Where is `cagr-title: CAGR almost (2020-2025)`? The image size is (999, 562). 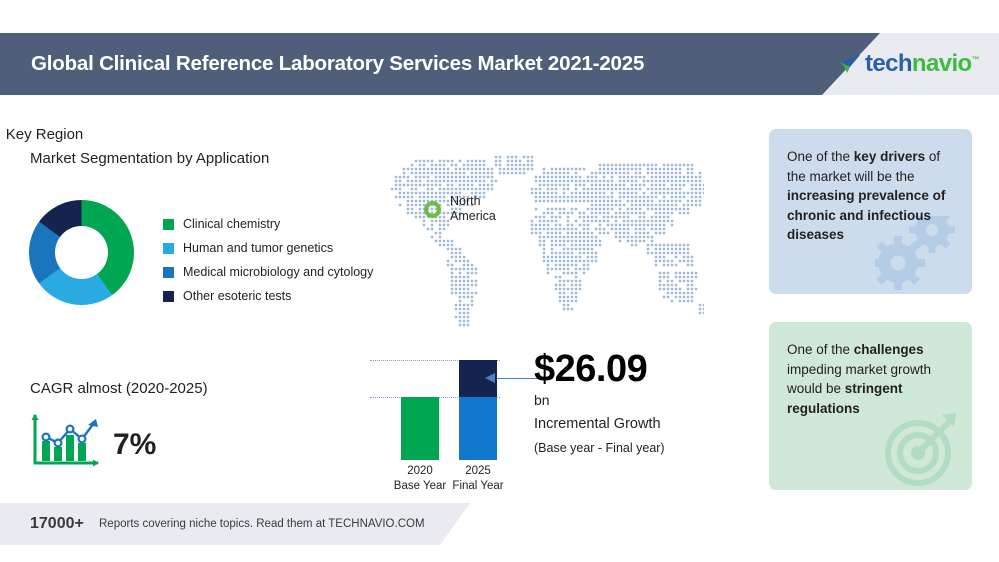 cagr-title: CAGR almost (2020-2025) is located at coordinates (119, 388).